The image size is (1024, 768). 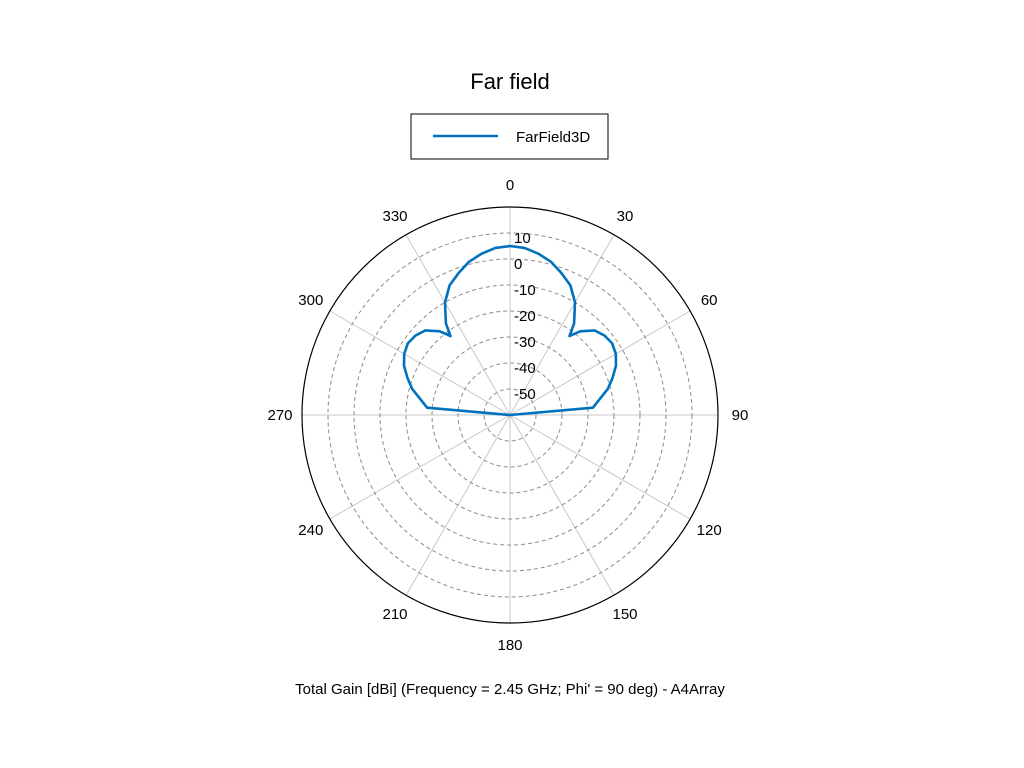 I want to click on angle-tick-label-330: 330, so click(x=394, y=216).